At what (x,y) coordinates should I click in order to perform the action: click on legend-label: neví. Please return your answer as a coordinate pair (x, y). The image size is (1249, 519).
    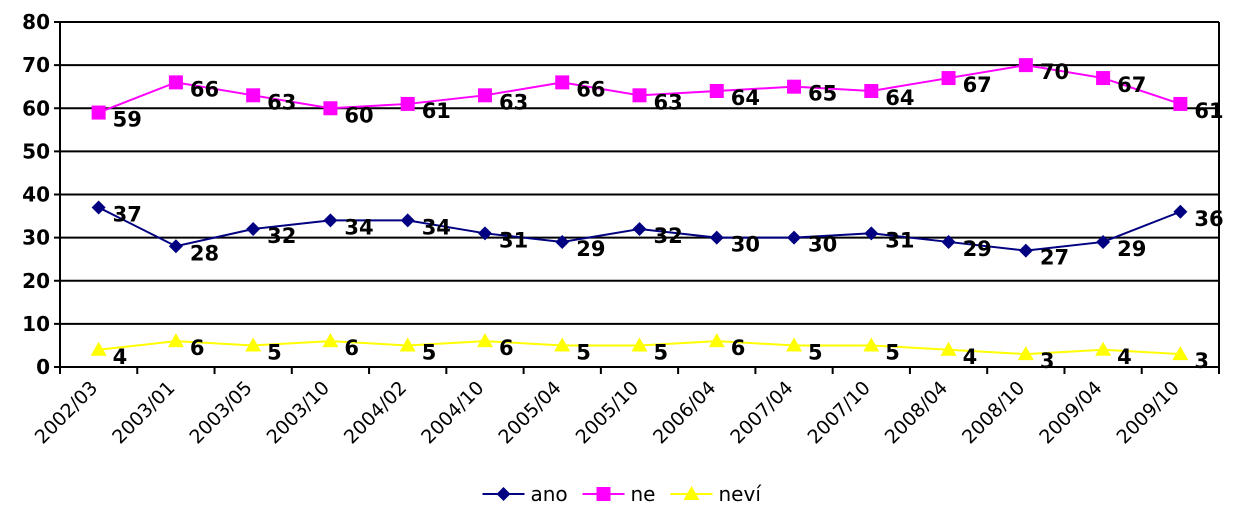
    Looking at the image, I should click on (741, 494).